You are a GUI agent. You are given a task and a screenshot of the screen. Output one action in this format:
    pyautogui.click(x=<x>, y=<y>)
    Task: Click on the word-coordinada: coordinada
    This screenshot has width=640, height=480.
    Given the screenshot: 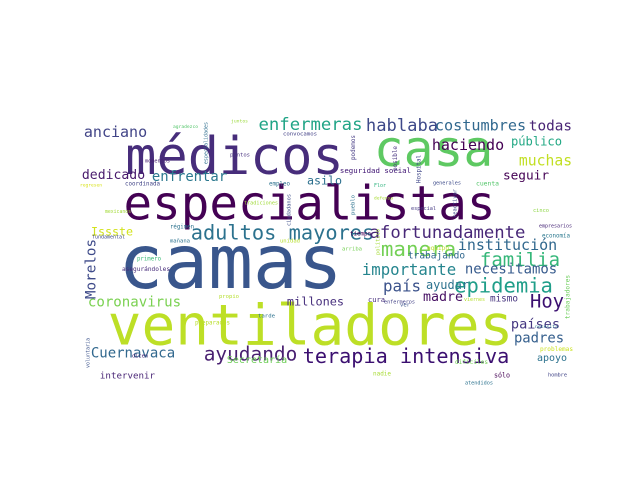 What is the action you would take?
    pyautogui.click(x=143, y=185)
    